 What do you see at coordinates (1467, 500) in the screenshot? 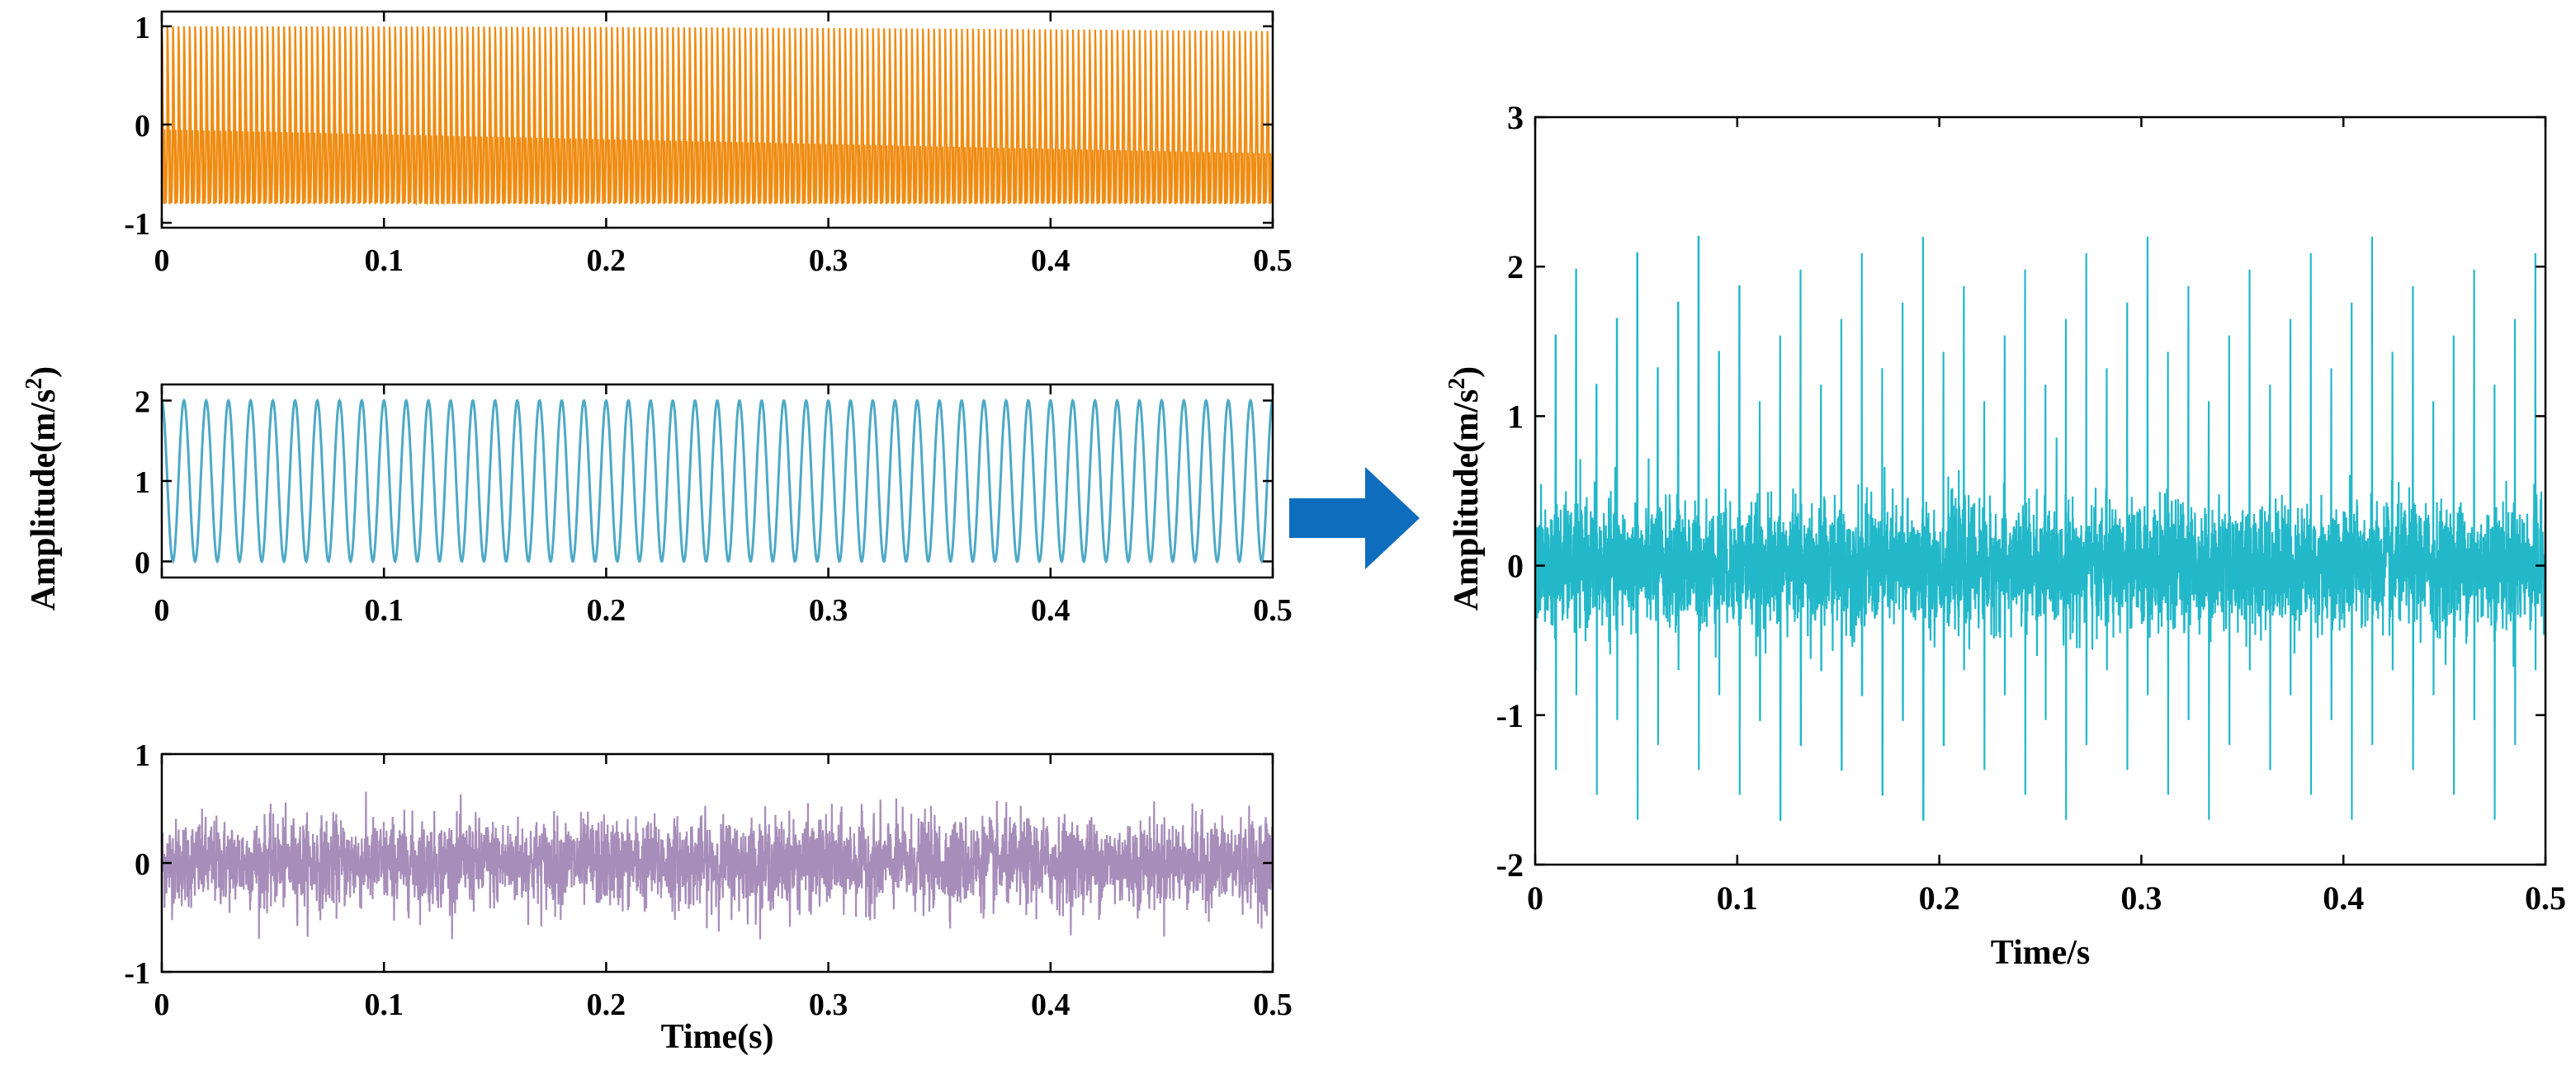
I see `right-y-axis-label-main: Amplitude(m/s` at bounding box center [1467, 500].